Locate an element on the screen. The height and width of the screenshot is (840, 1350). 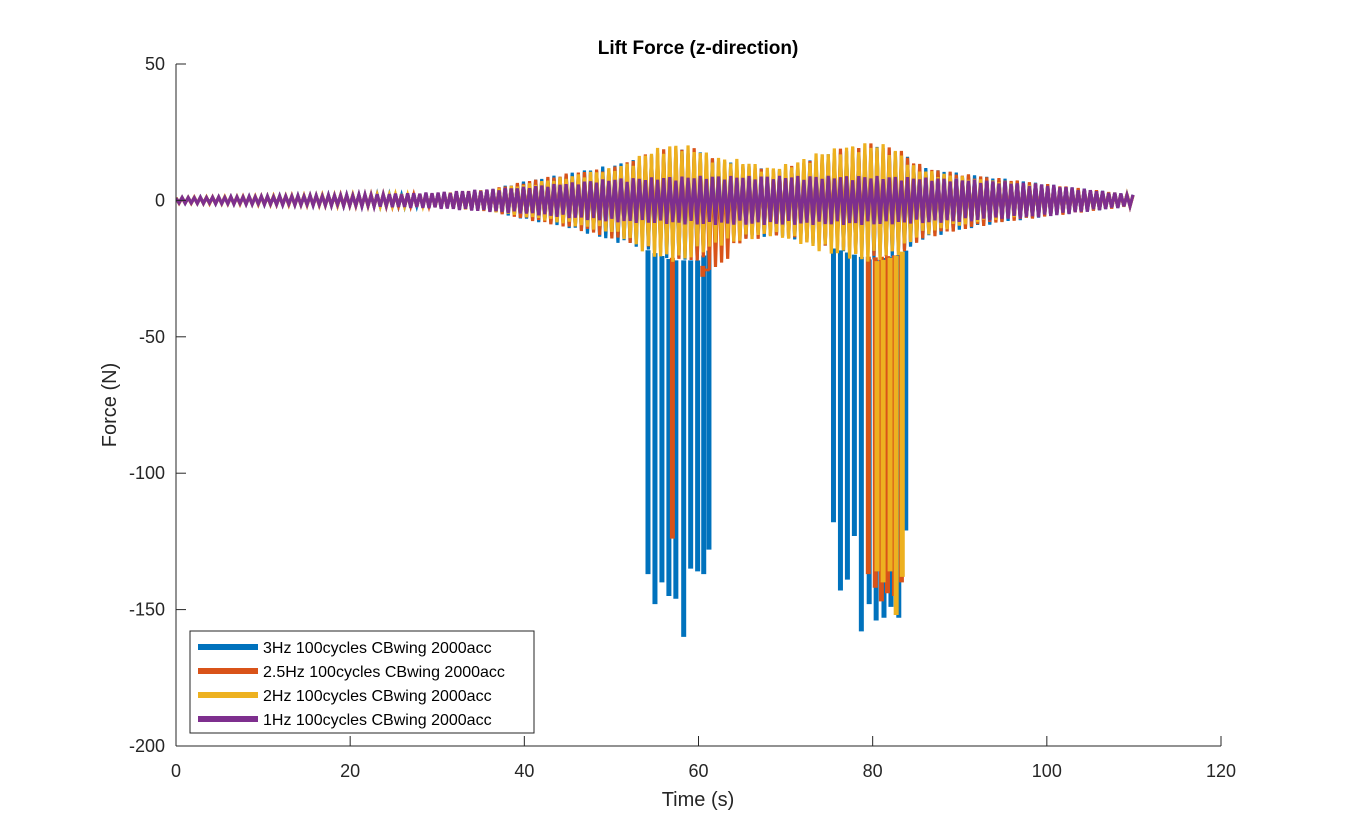
y-tick-label: -100 is located at coordinates (147, 473).